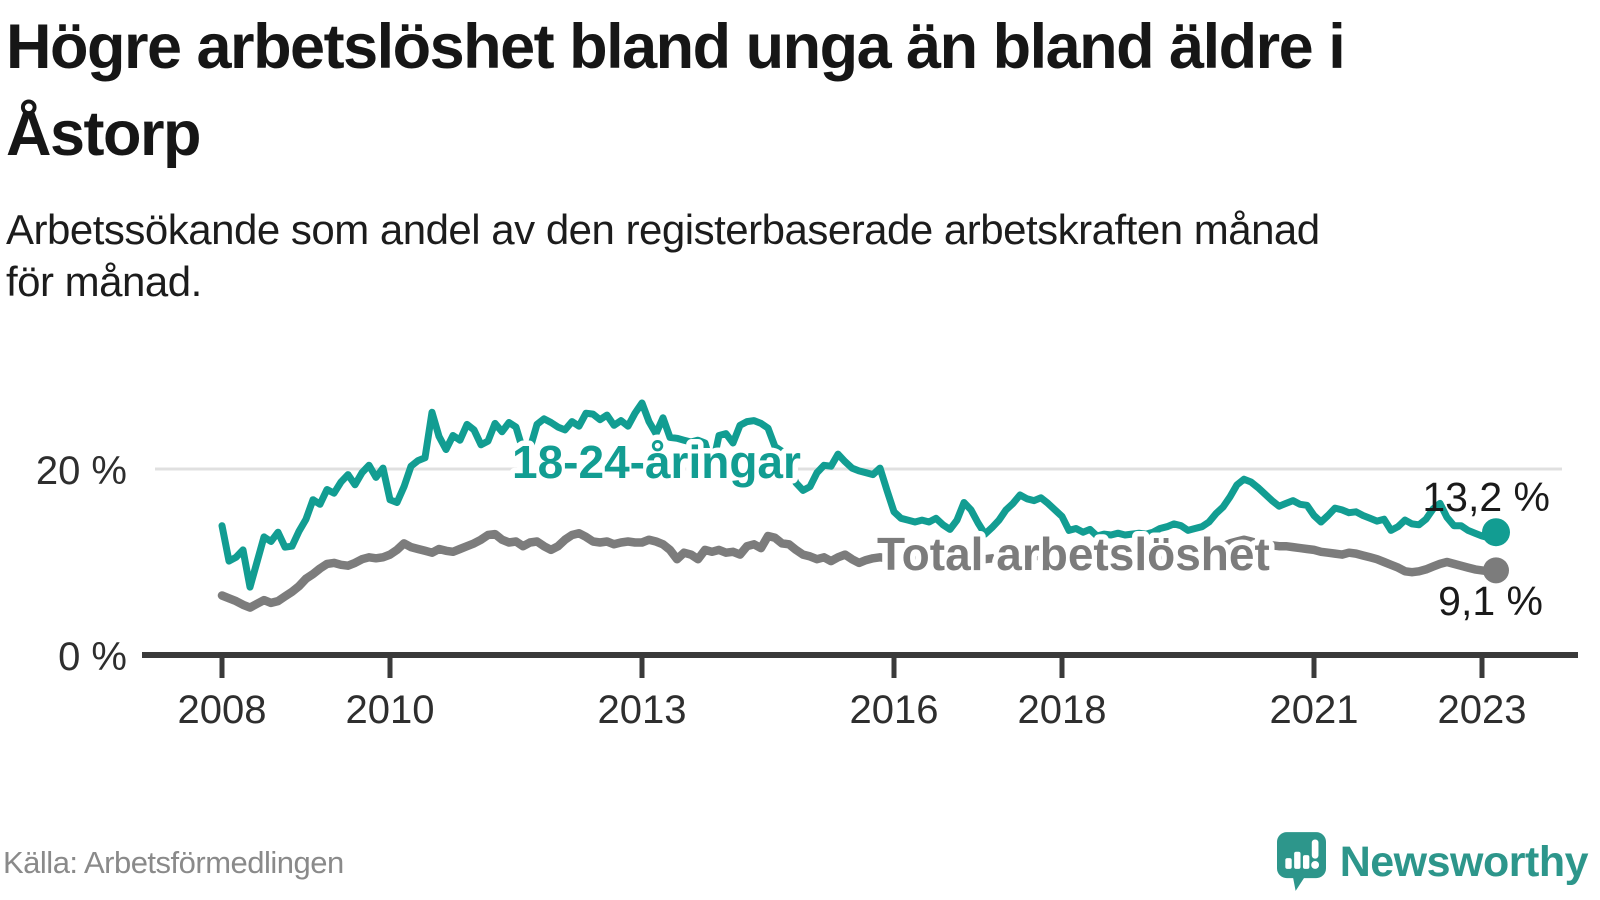  Describe the element at coordinates (1062, 710) in the screenshot. I see `svg-text: 2018` at that location.